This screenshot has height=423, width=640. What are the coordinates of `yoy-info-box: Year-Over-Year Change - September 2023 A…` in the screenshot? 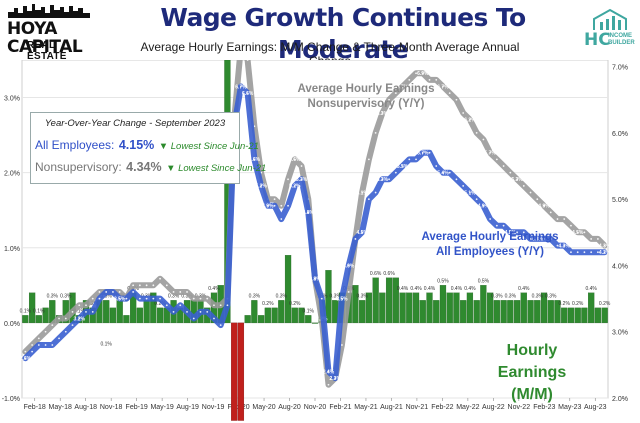 It's located at (148, 148).